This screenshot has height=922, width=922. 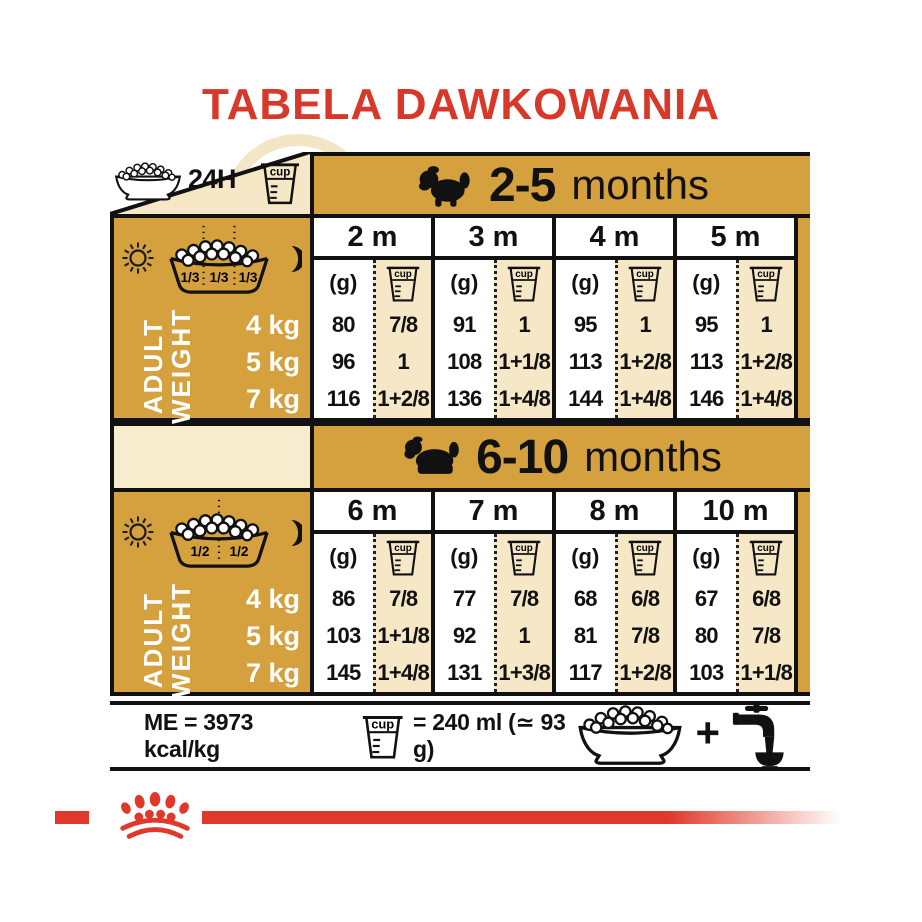 What do you see at coordinates (733, 318) in the screenshot?
I see `month-column-5m: 5 m (g) 95 113 146 cup 1 1+2/8 1+4/8` at bounding box center [733, 318].